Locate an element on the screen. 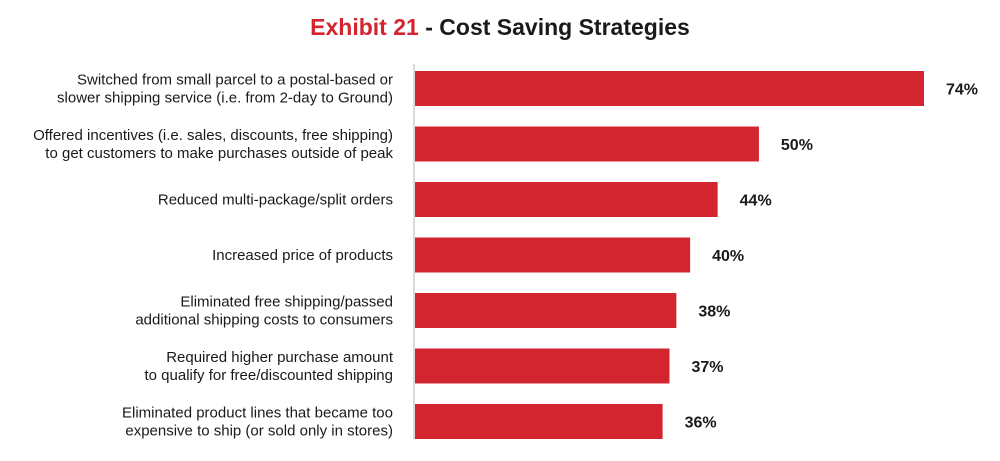 The height and width of the screenshot is (461, 1000). value-label: 37% is located at coordinates (708, 367).